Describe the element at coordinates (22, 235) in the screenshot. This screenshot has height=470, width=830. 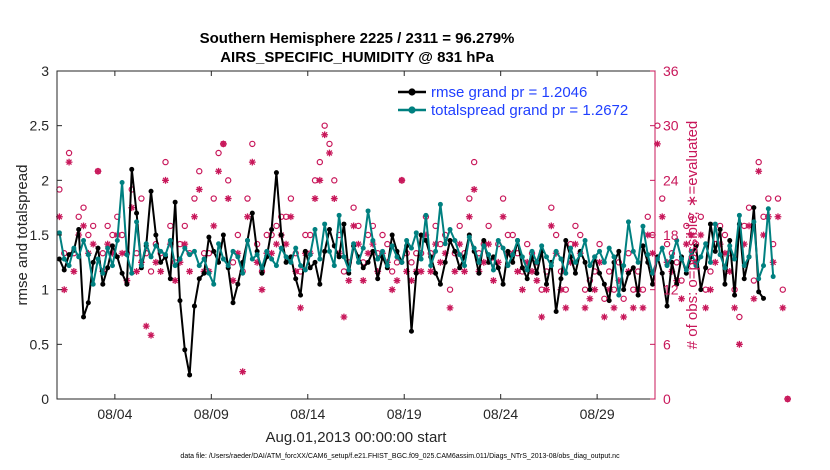
I see `y-axis-label: rmse and totalspread` at that location.